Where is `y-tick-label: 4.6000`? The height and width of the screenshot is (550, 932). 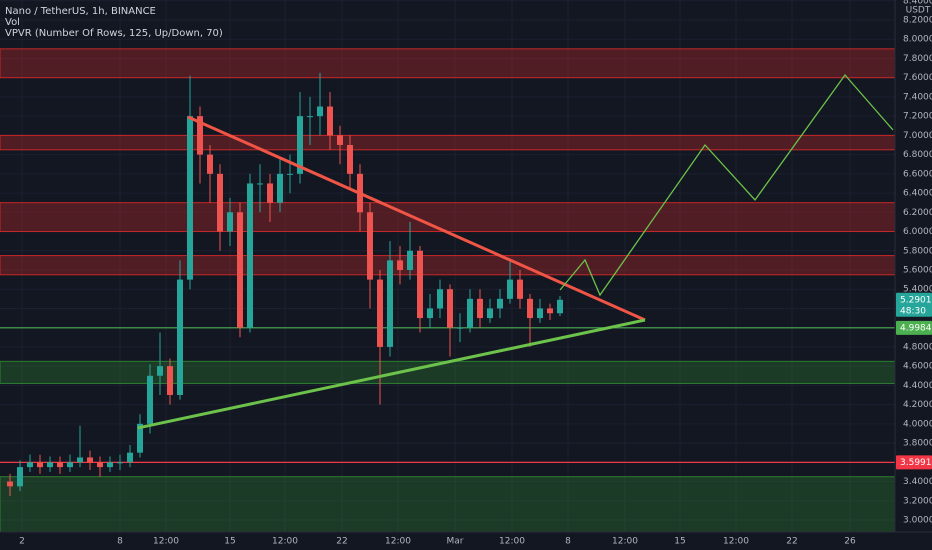 y-tick-label: 4.6000 is located at coordinates (917, 367).